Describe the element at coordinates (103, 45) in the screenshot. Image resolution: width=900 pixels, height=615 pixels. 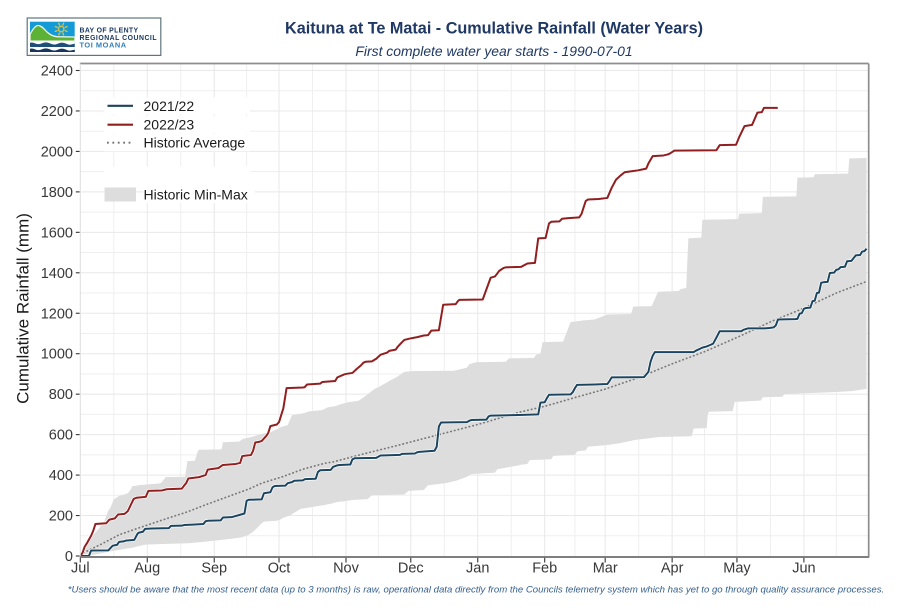
I see `svg-text: TOI MOANA` at that location.